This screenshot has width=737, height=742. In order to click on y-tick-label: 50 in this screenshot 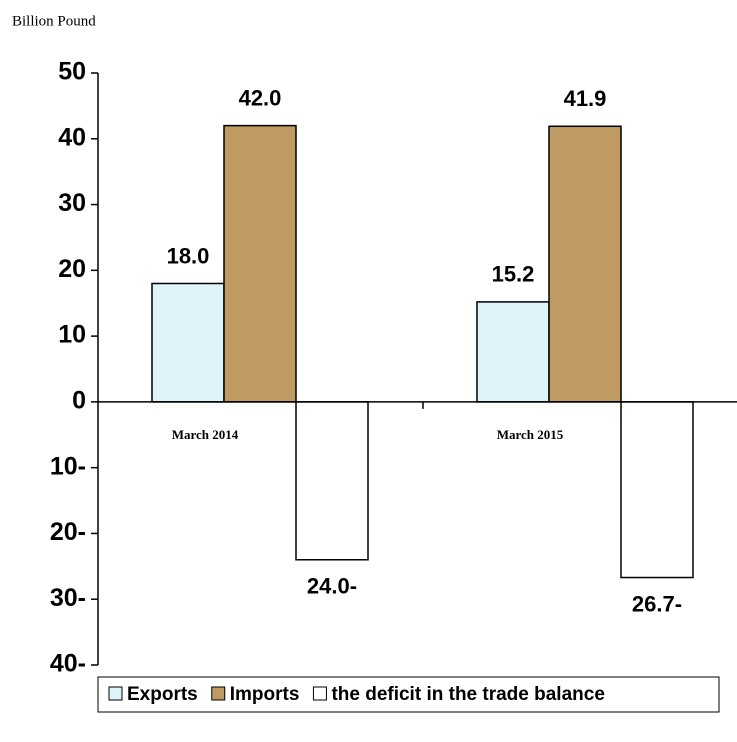, I will do `click(72, 72)`.